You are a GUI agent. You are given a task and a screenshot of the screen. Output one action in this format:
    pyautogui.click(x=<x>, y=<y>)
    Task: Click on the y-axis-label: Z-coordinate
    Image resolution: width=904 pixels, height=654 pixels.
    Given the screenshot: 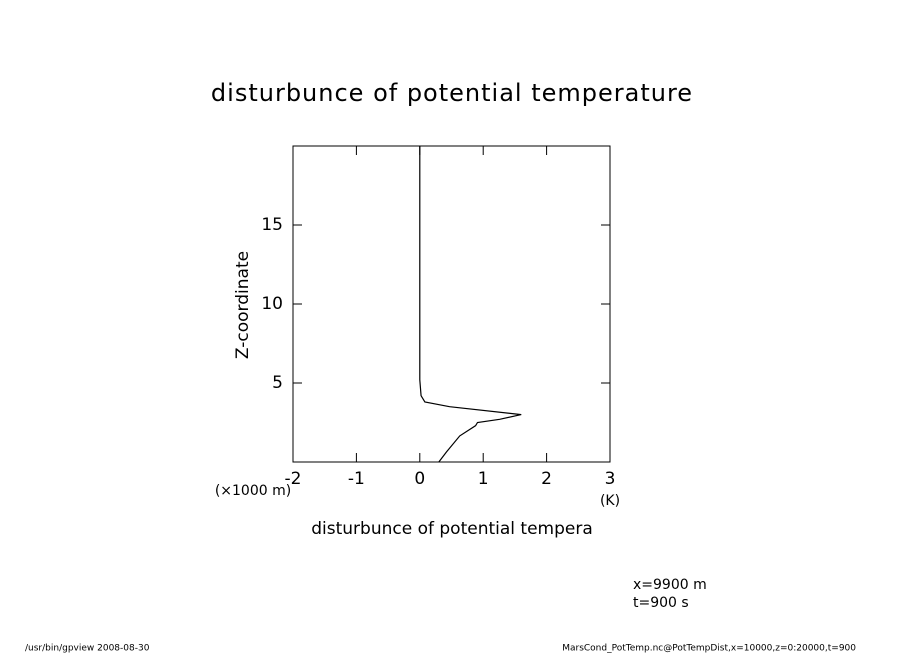 What is the action you would take?
    pyautogui.click(x=243, y=305)
    